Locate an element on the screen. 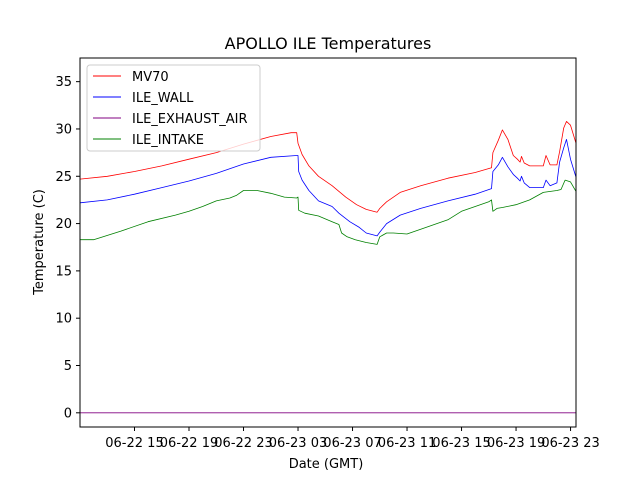 Image resolution: width=640 pixels, height=480 pixels. chart-title: APOLLO ILE Temperatures is located at coordinates (328, 43).